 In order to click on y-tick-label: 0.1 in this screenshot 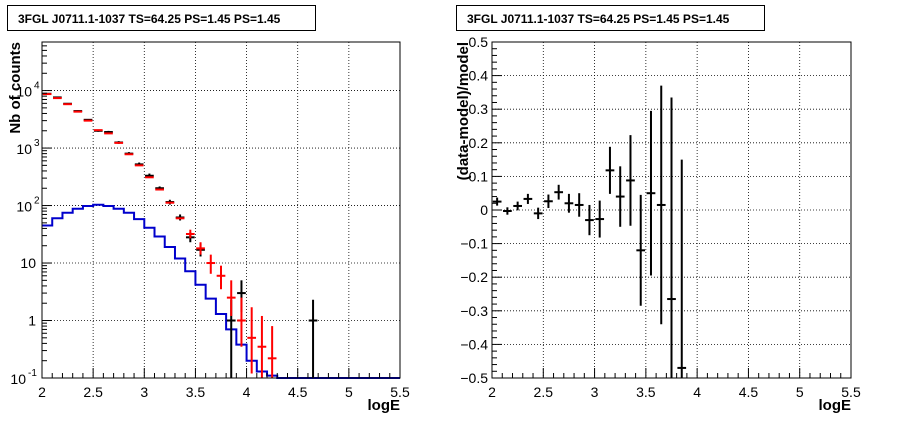, I will do `click(479, 176)`.